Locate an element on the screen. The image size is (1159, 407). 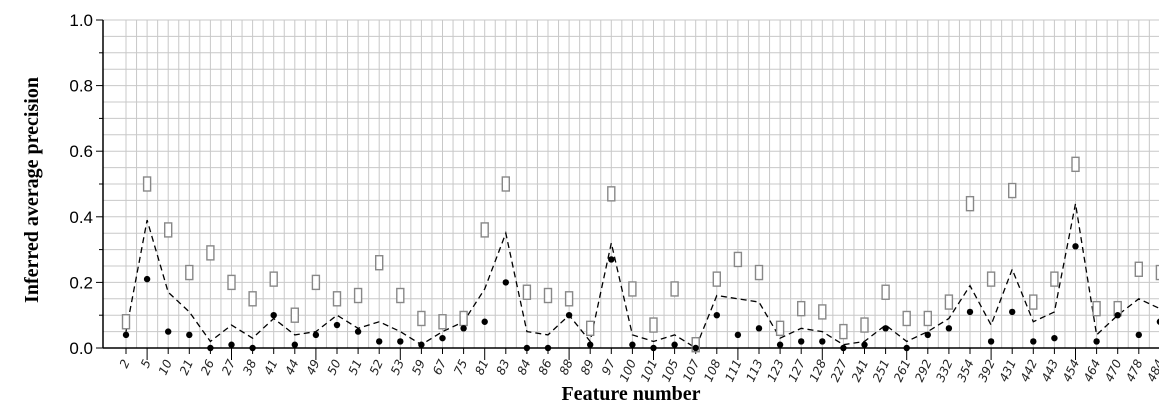
x-tick-label: 88 is located at coordinates (566, 367).